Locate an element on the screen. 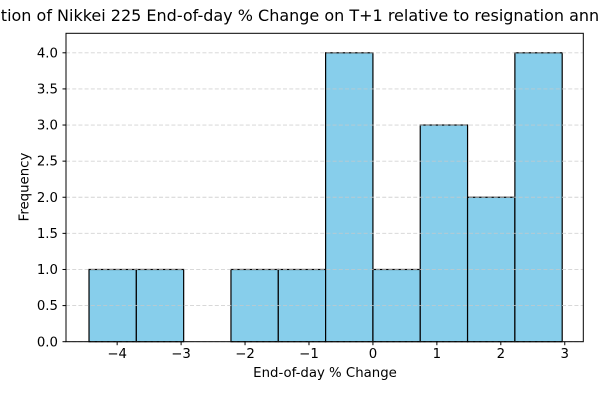 Image resolution: width=600 pixels, height=400 pixels. y-tick-label: 4.0 is located at coordinates (47, 53).